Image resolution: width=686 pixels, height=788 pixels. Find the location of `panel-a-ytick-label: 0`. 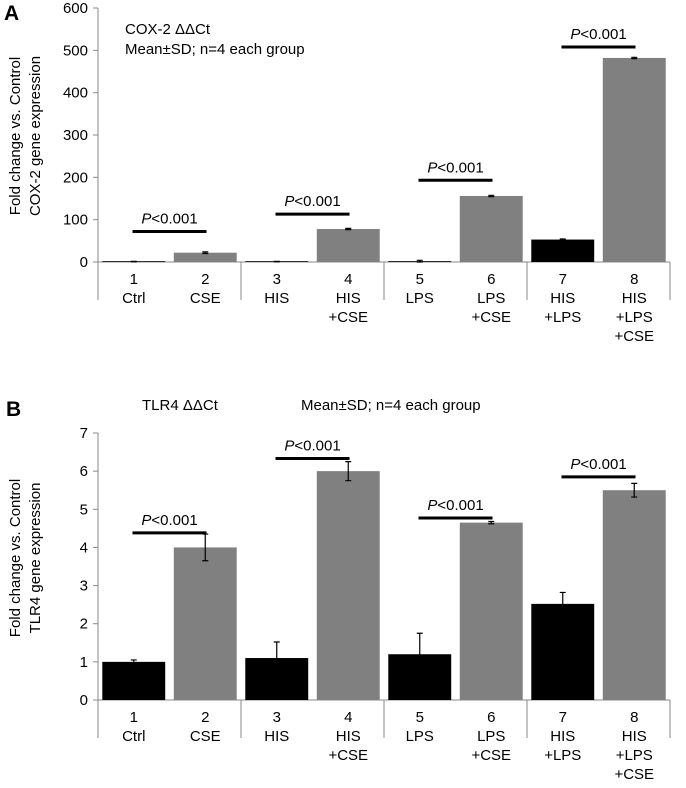

panel-a-ytick-label: 0 is located at coordinates (84, 262).